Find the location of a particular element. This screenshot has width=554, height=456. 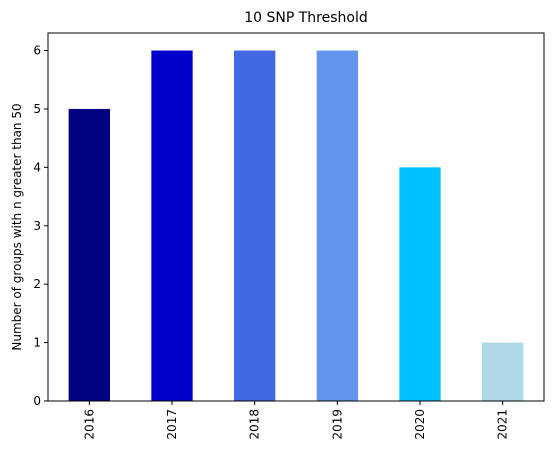

y-axis-label: Number of groups with n greater than 50 is located at coordinates (17, 226).